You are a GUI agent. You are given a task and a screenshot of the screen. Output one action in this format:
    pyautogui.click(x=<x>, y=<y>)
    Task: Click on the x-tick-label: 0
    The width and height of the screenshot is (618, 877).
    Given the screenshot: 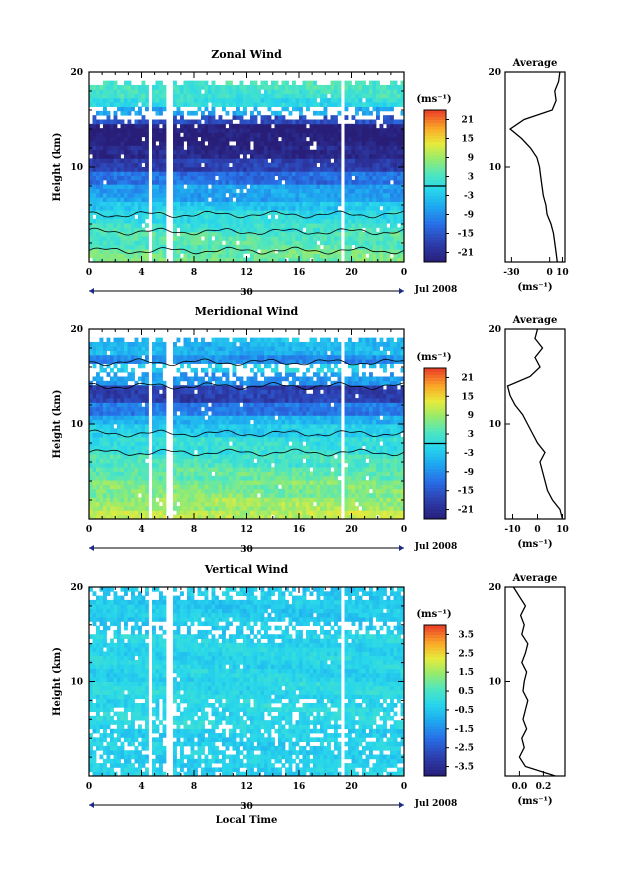 What is the action you would take?
    pyautogui.click(x=404, y=273)
    